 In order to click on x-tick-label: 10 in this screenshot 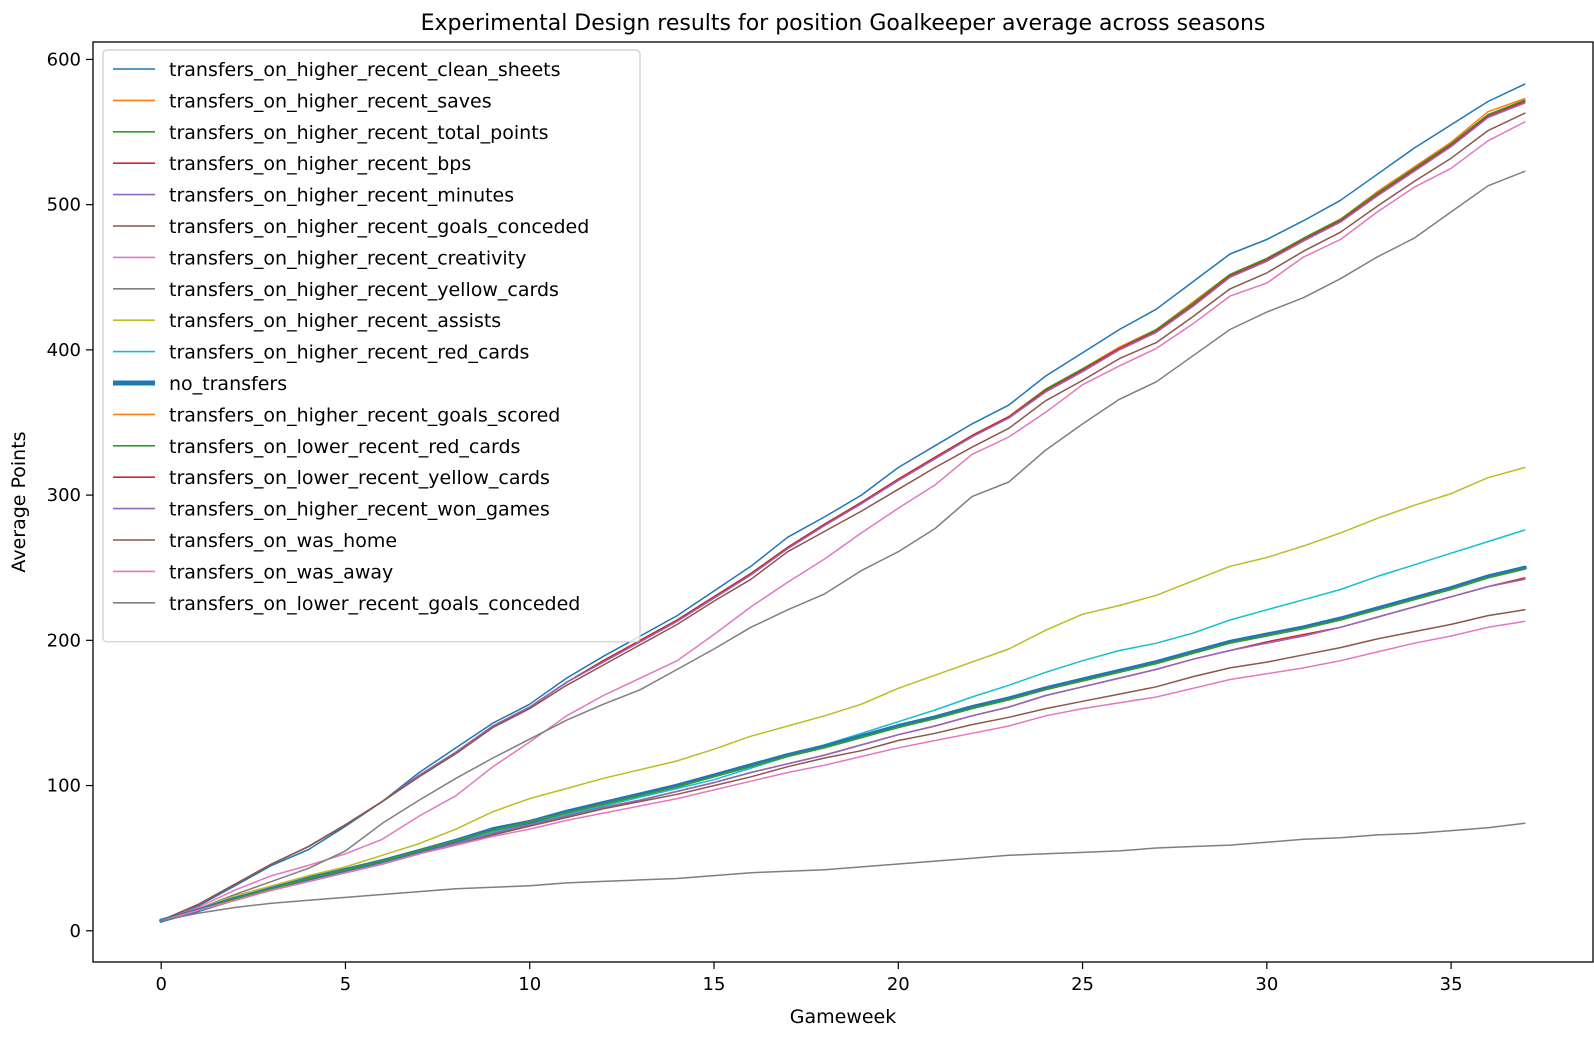, I will do `click(529, 984)`.